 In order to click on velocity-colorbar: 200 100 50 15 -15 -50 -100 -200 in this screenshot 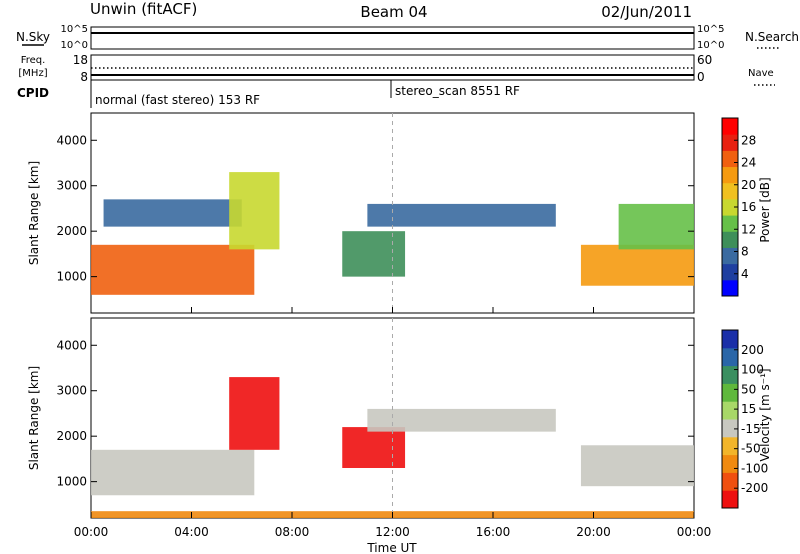, I will do `click(744, 419)`.